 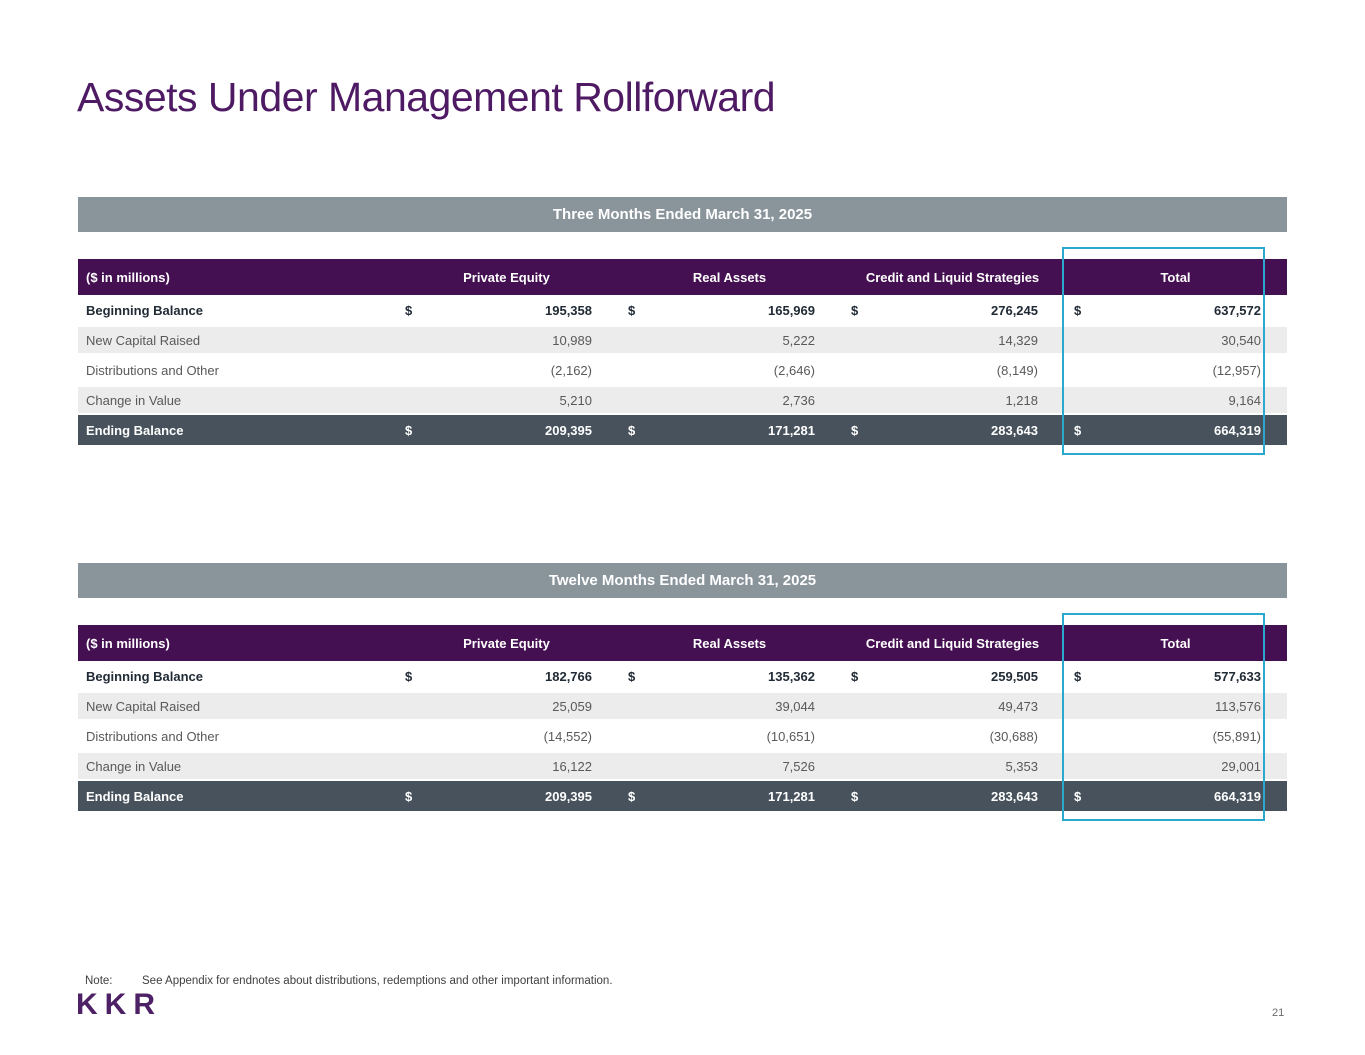 I want to click on value-cell: 113,576, so click(x=1175, y=706).